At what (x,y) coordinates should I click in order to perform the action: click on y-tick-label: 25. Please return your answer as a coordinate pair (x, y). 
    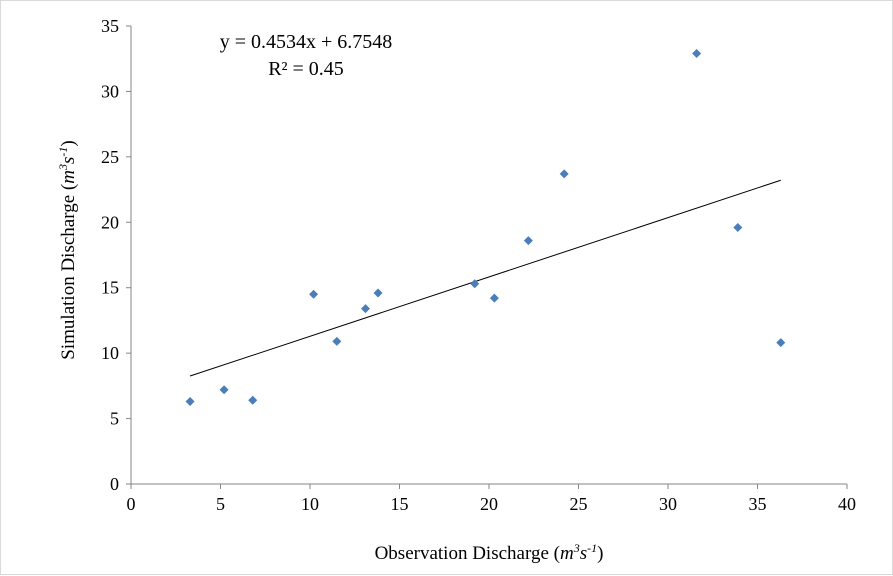
    Looking at the image, I should click on (110, 157).